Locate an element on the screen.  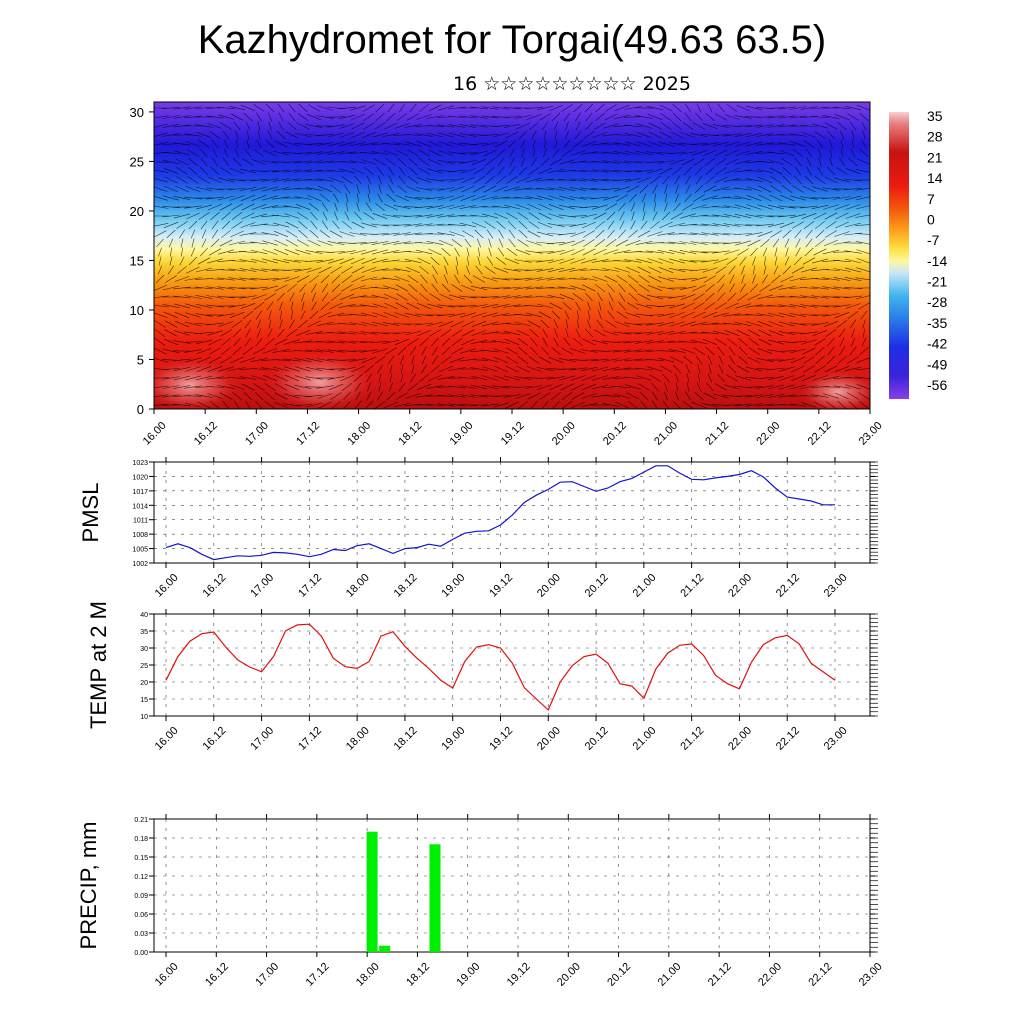
precip-frame is located at coordinates (512, 885).